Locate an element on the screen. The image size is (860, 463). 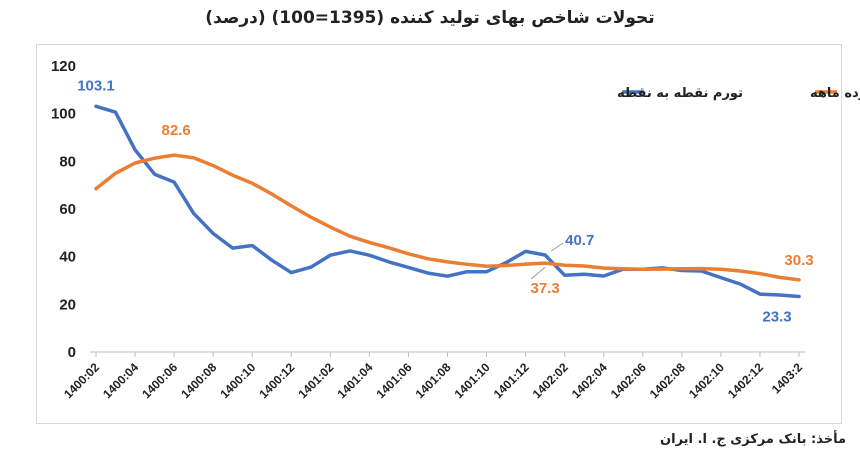
data-label: 23.3 is located at coordinates (776, 316).